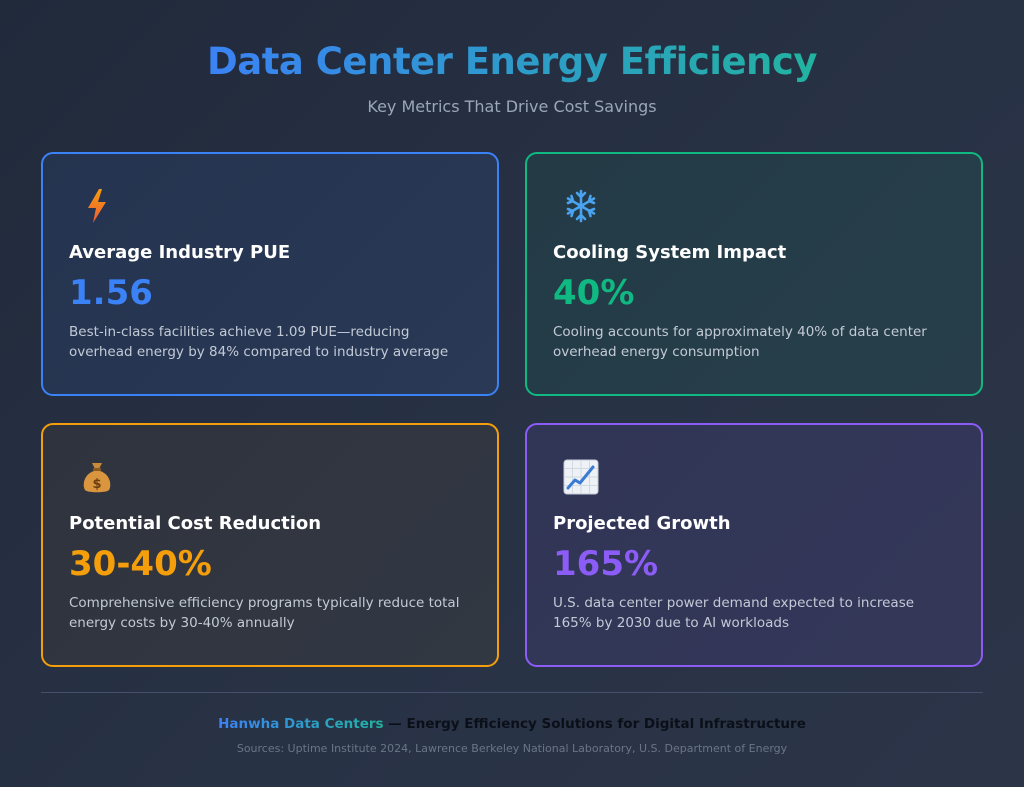 The width and height of the screenshot is (1024, 787). What do you see at coordinates (180, 252) in the screenshot?
I see `card-title: Average Industry PUE` at bounding box center [180, 252].